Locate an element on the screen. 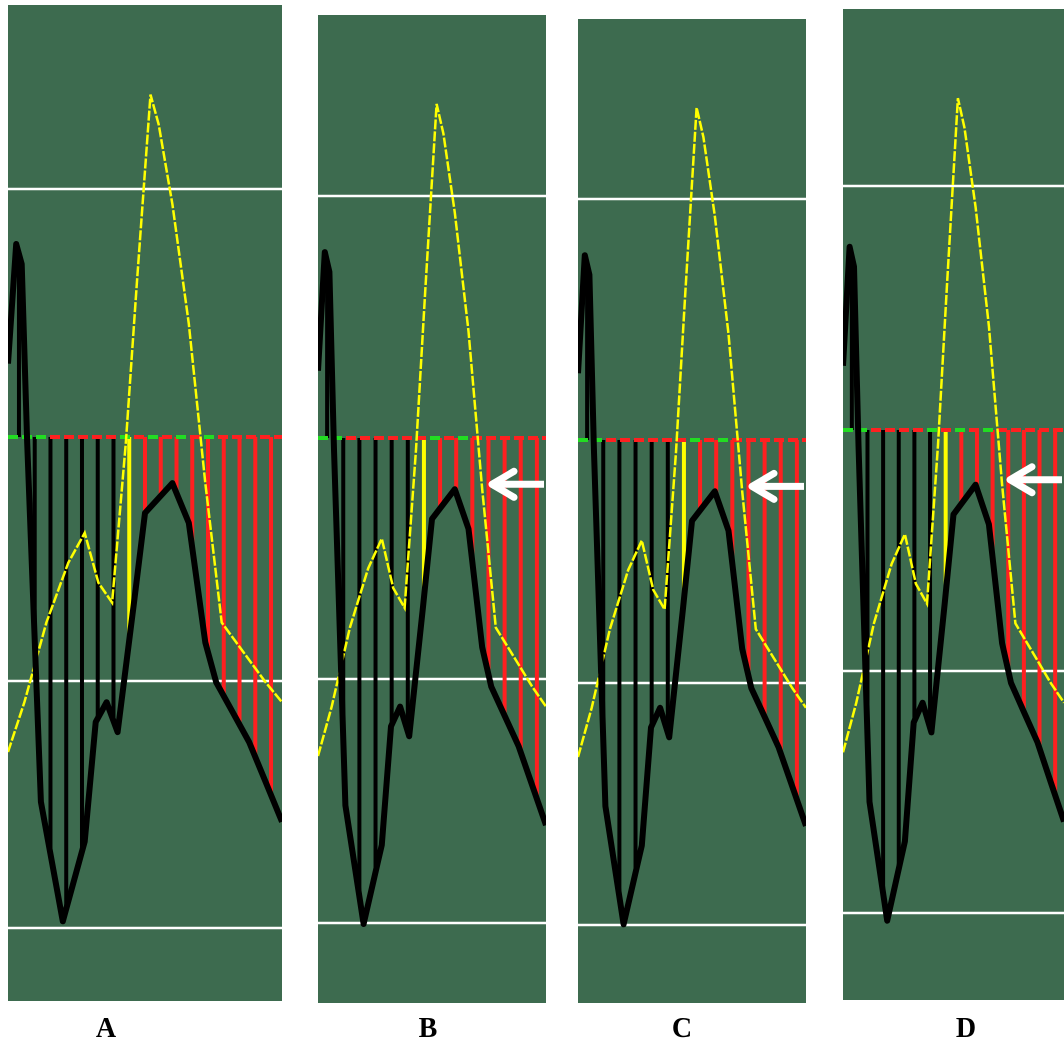 This screenshot has width=1064, height=1047. panel-label-b: B is located at coordinates (428, 1028).